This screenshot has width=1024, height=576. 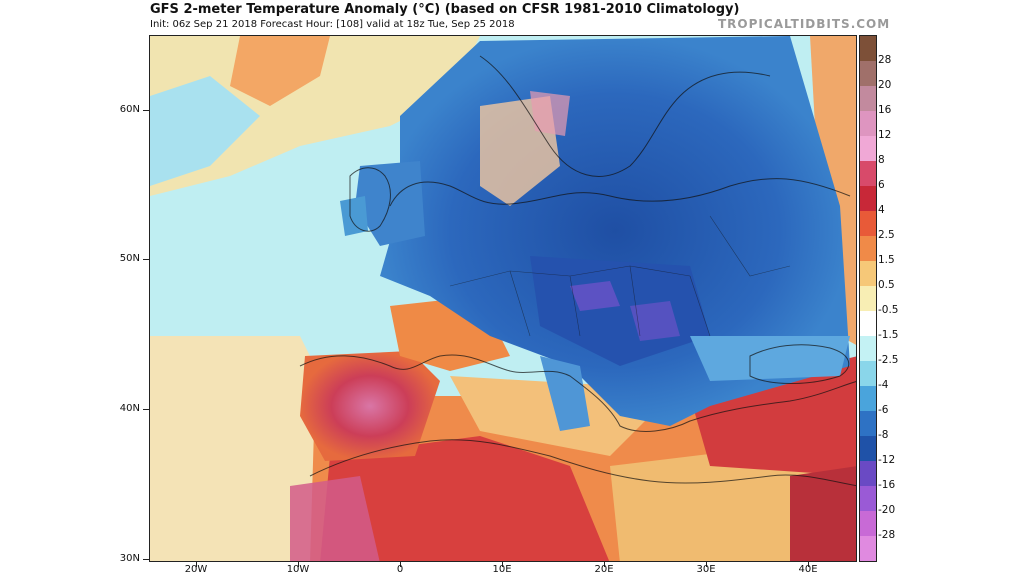 What do you see at coordinates (129, 558) in the screenshot?
I see `lat-label: 30N` at bounding box center [129, 558].